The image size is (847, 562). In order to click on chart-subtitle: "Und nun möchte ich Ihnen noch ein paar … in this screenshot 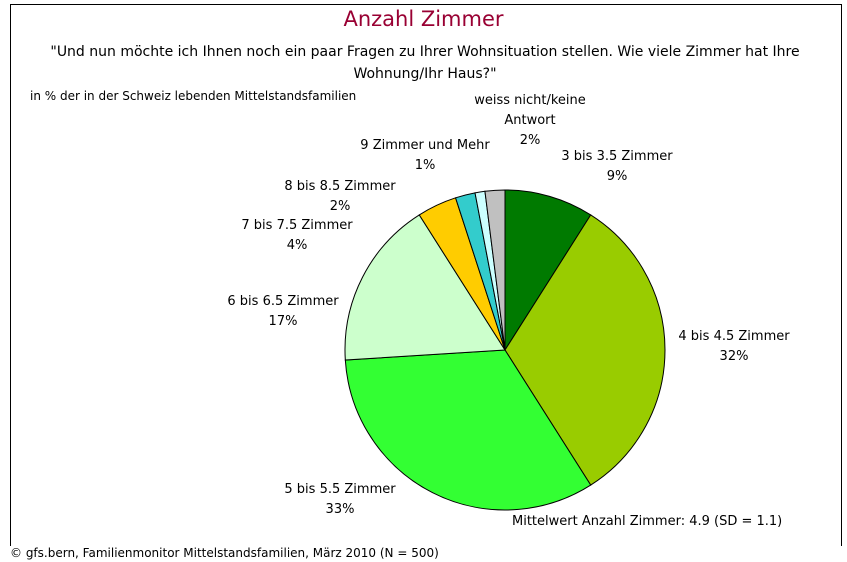, I will do `click(425, 63)`.